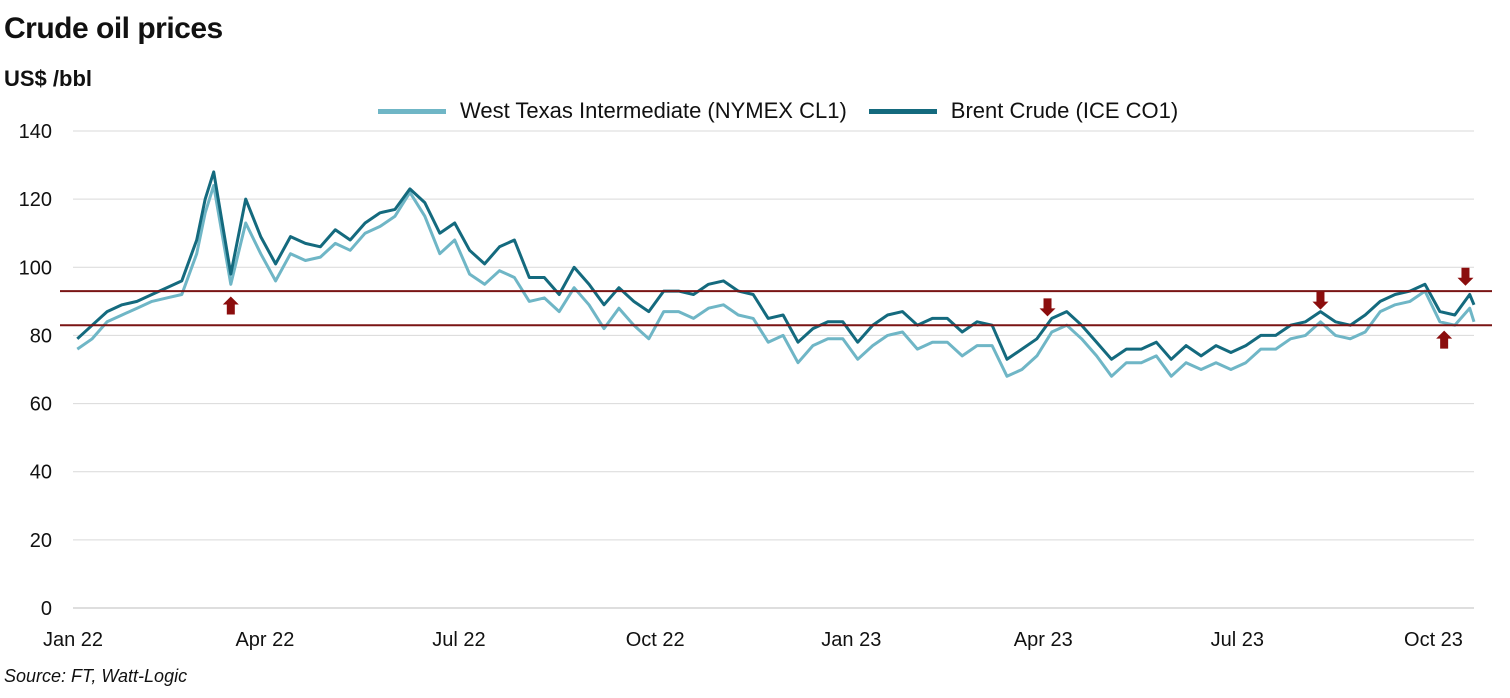  I want to click on legend-item-brent: Brent Crude (ICE CO1), so click(1023, 111).